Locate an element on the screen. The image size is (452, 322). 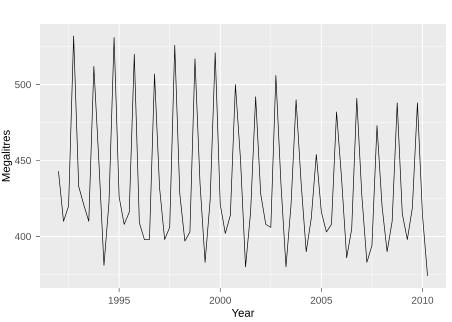
x-tick-label: 1995 is located at coordinates (119, 300).